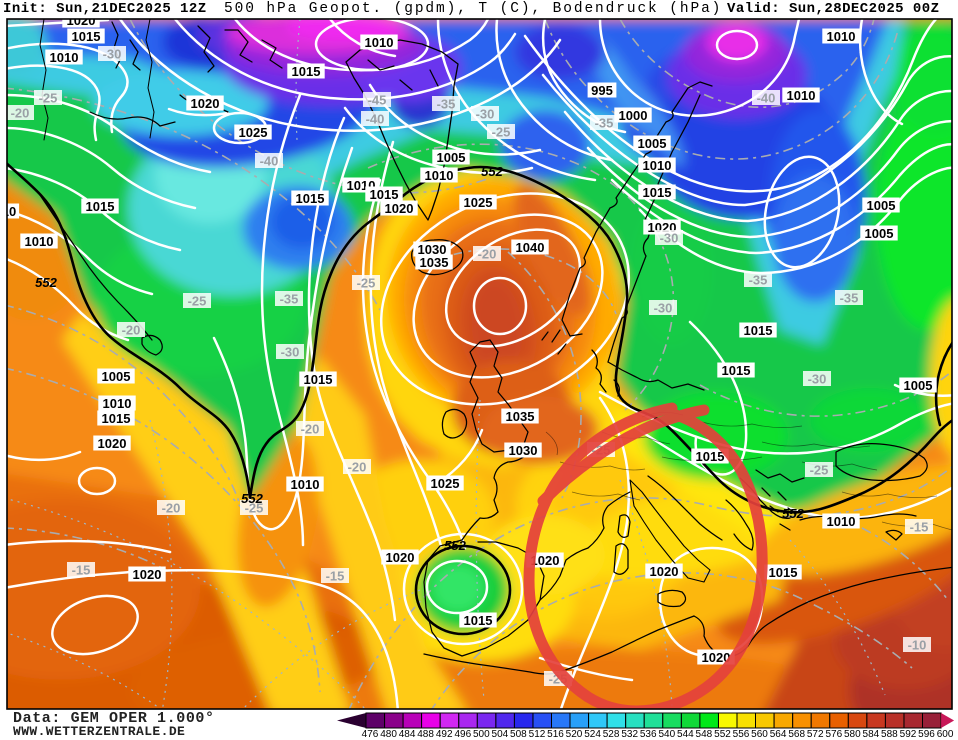  Describe the element at coordinates (530, 247) in the screenshot. I see `svg-text: 1040` at that location.